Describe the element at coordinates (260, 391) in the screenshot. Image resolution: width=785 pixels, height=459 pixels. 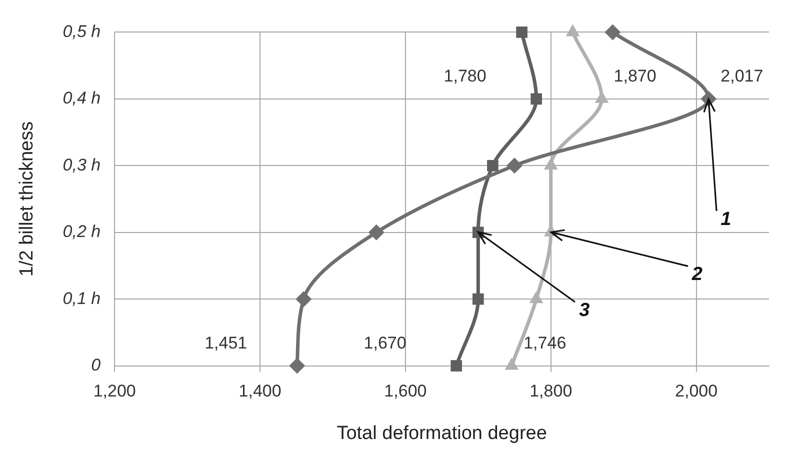
I see `x-tick-label: 1,400` at that location.